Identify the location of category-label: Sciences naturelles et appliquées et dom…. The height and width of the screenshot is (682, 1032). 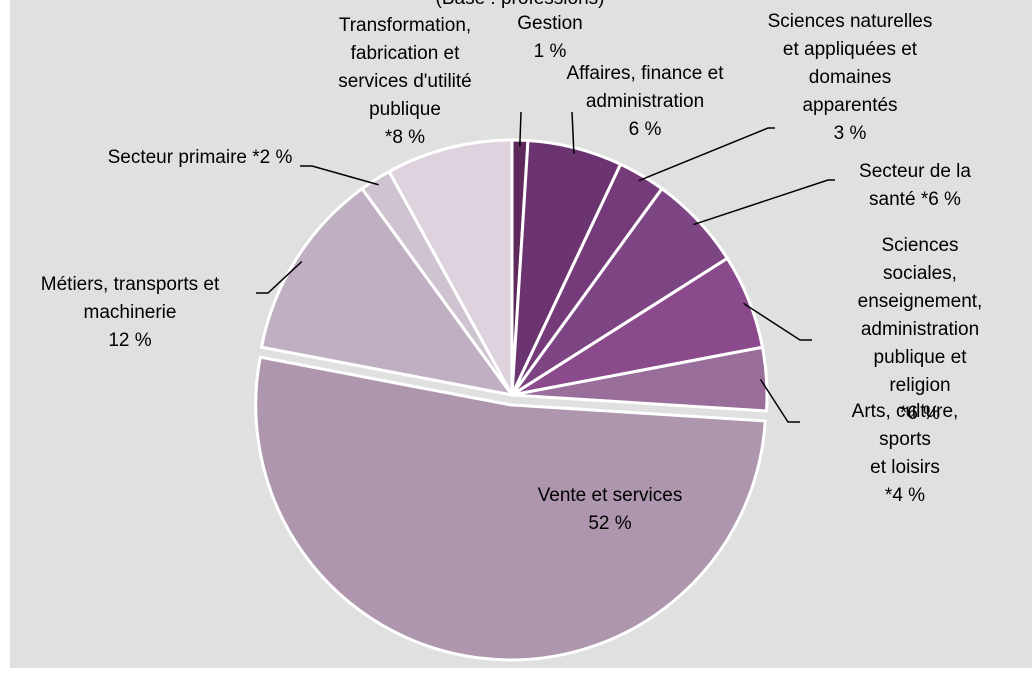
(850, 63).